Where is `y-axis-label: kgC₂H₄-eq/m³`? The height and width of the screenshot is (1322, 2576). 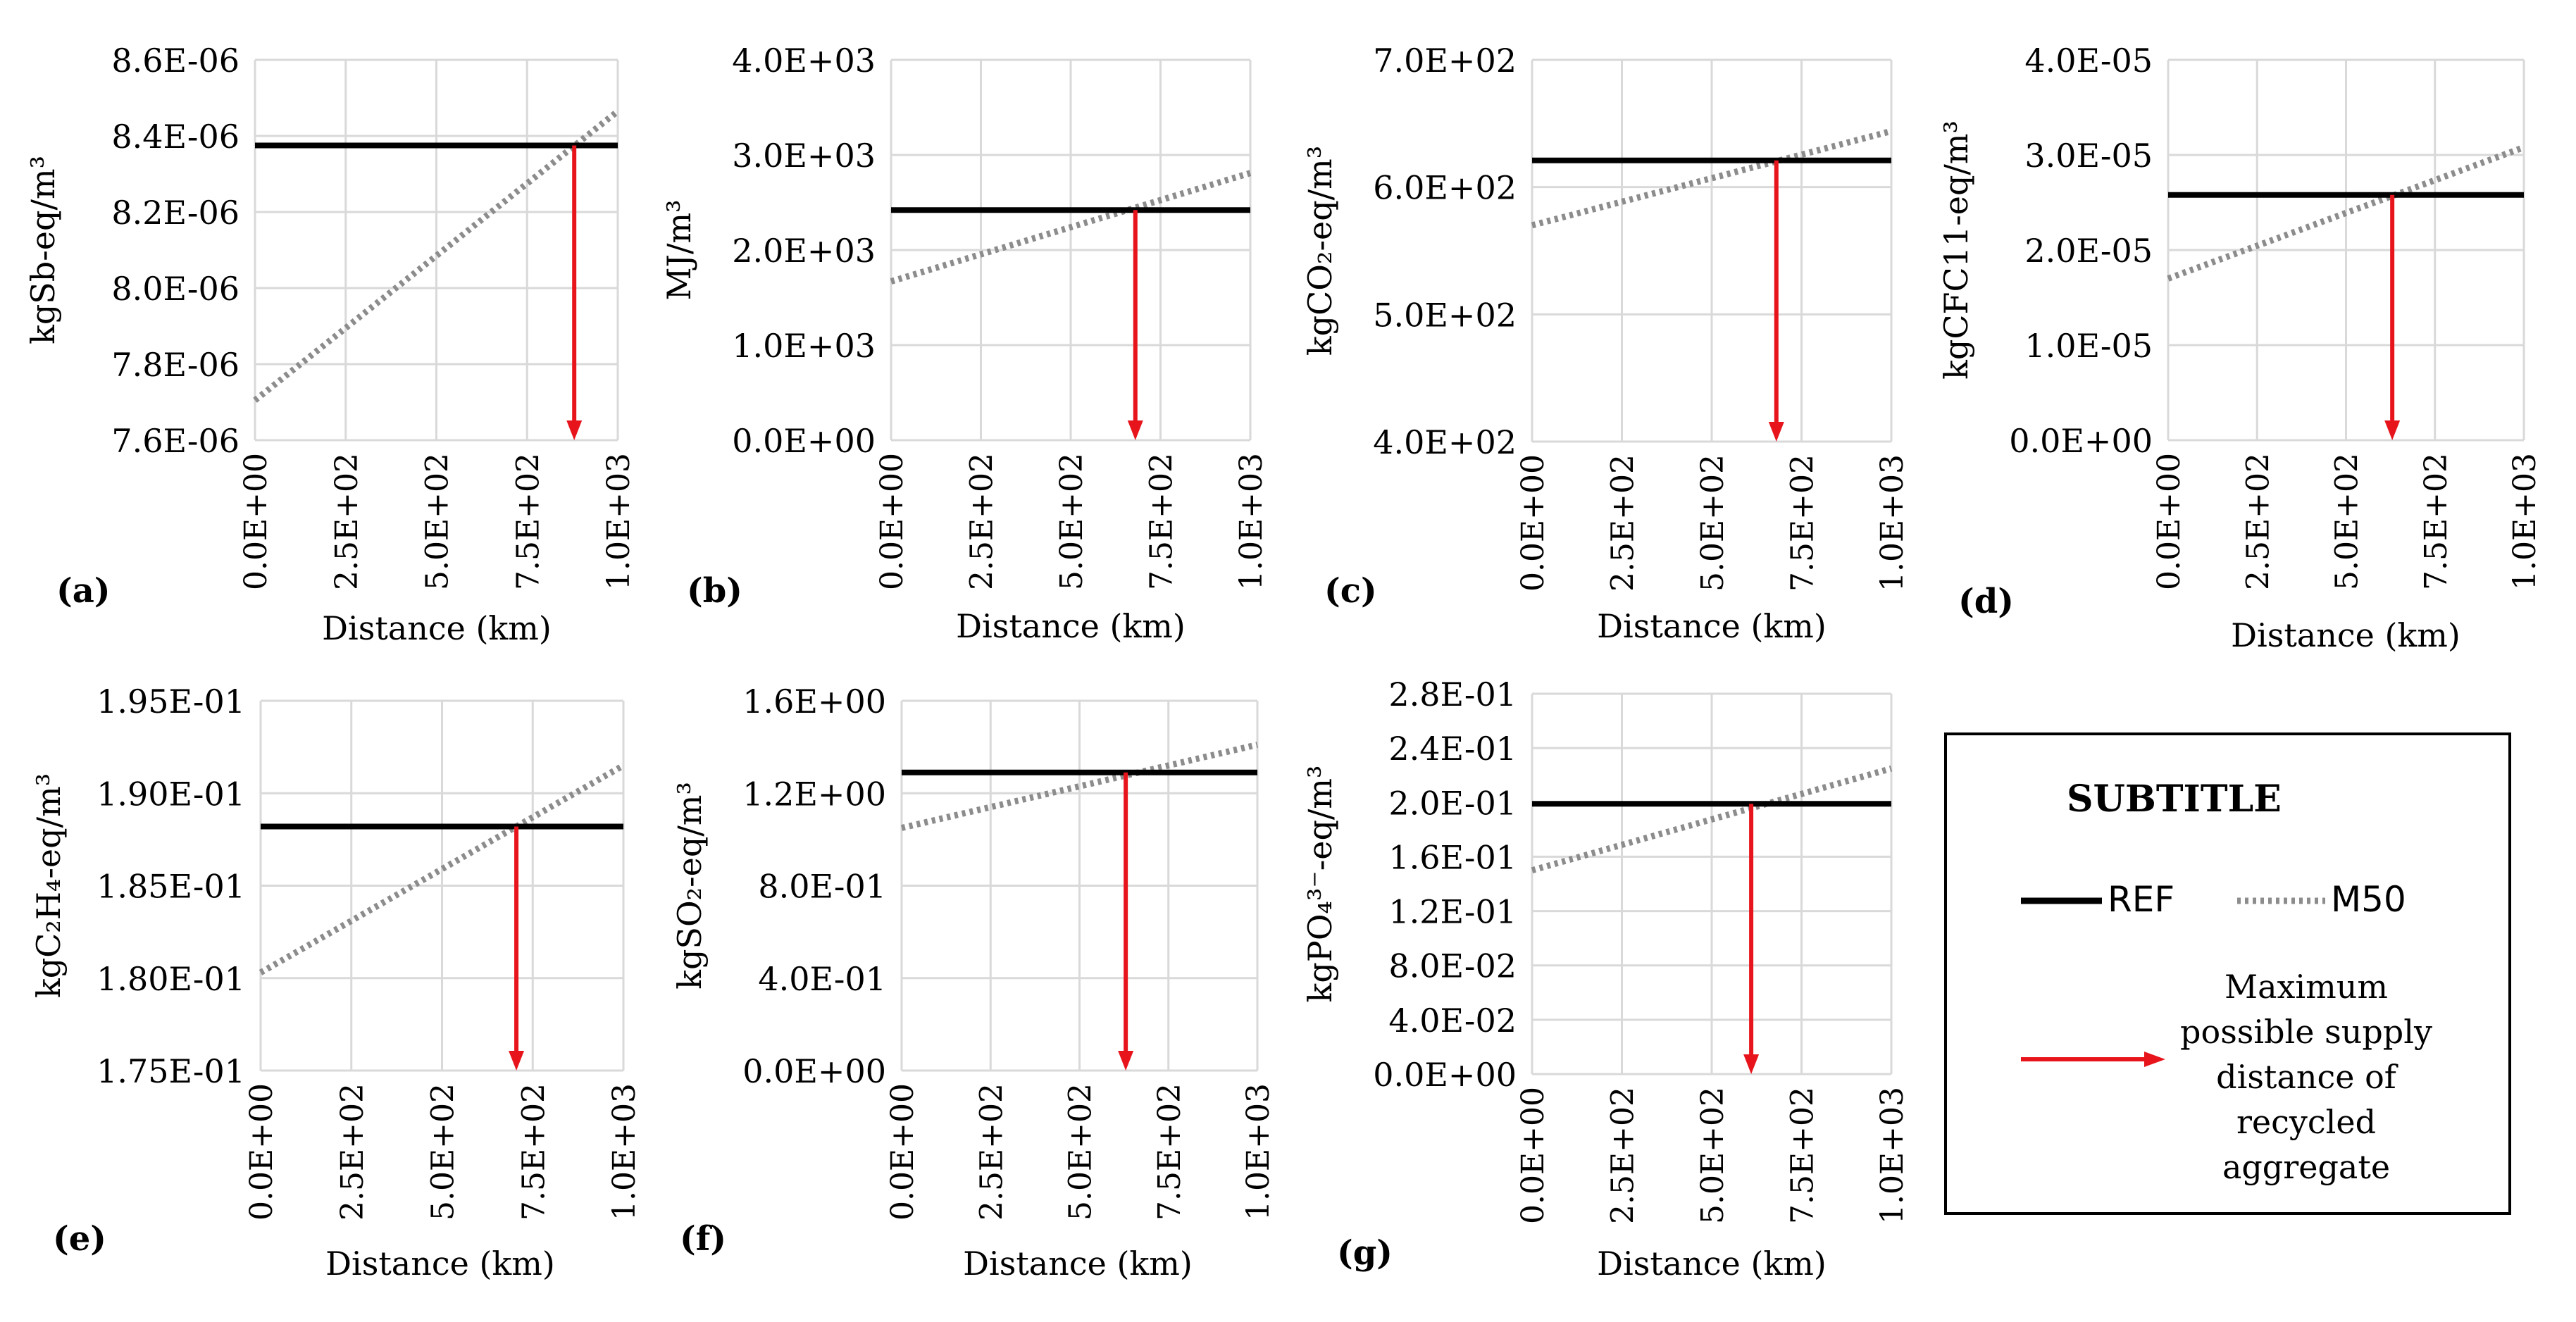 y-axis-label: kgC₂H₄-eq/m³ is located at coordinates (49, 885).